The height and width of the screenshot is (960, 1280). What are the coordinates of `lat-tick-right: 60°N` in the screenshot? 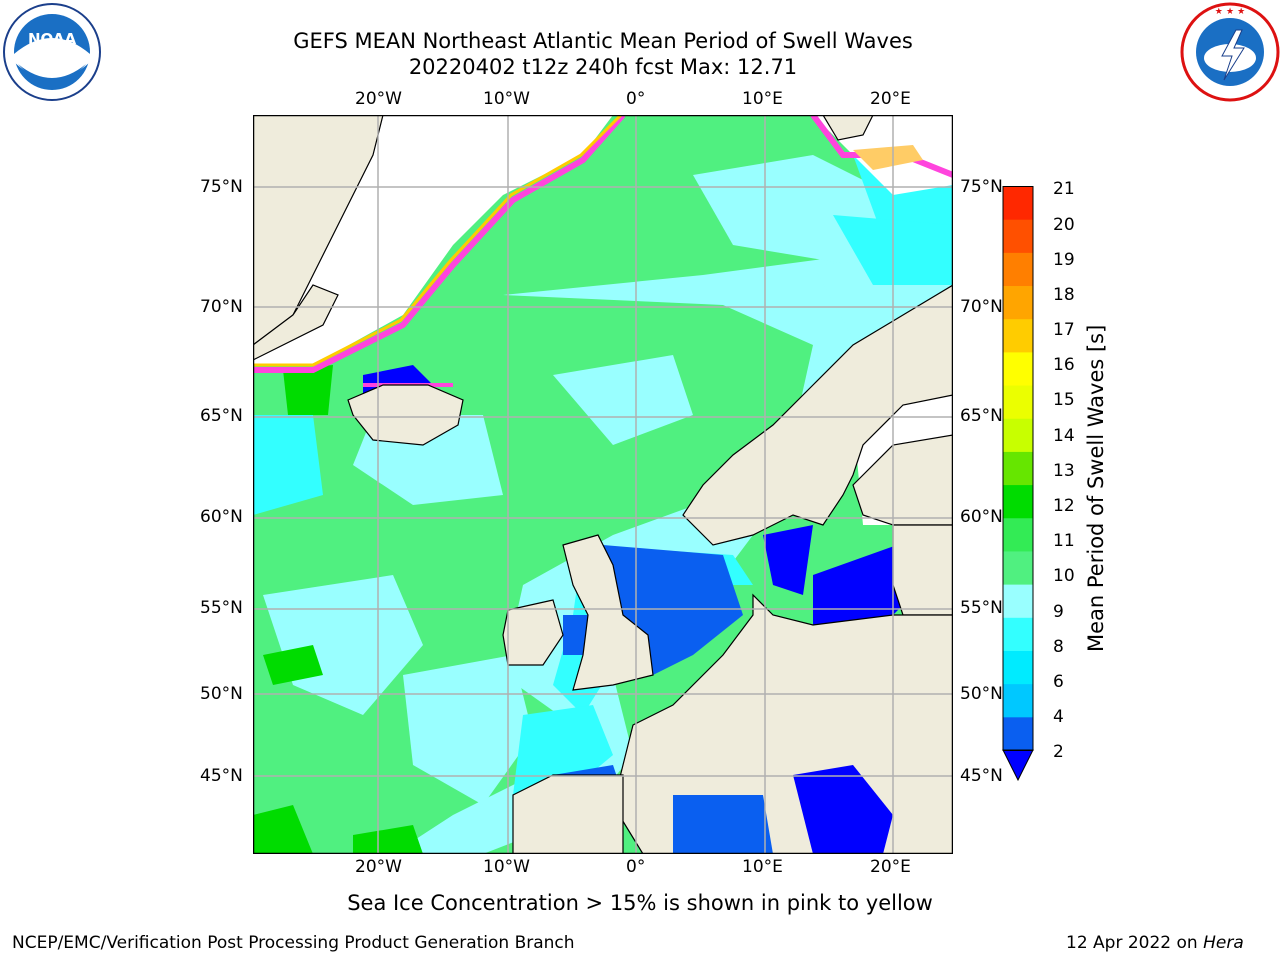 It's located at (981, 517).